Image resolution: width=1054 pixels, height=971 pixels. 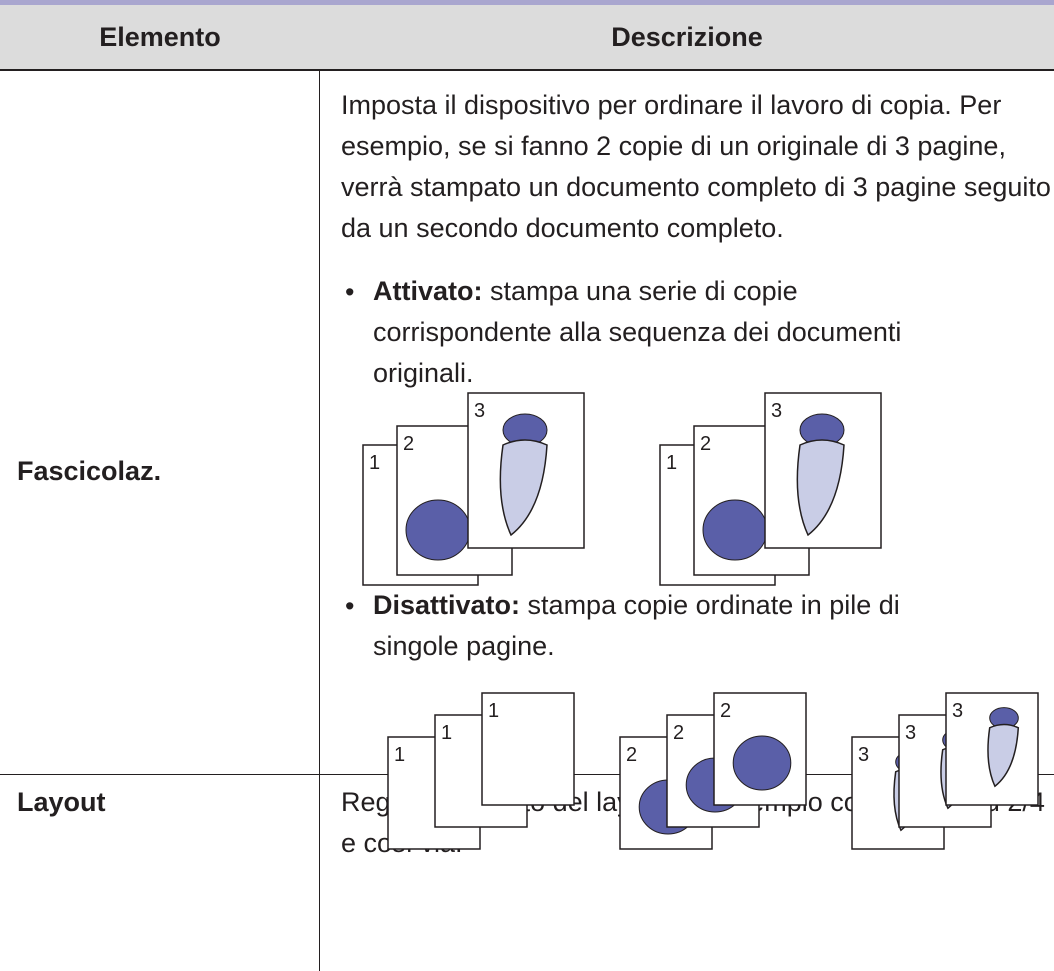 What do you see at coordinates (527, 37) in the screenshot?
I see `table-header` at bounding box center [527, 37].